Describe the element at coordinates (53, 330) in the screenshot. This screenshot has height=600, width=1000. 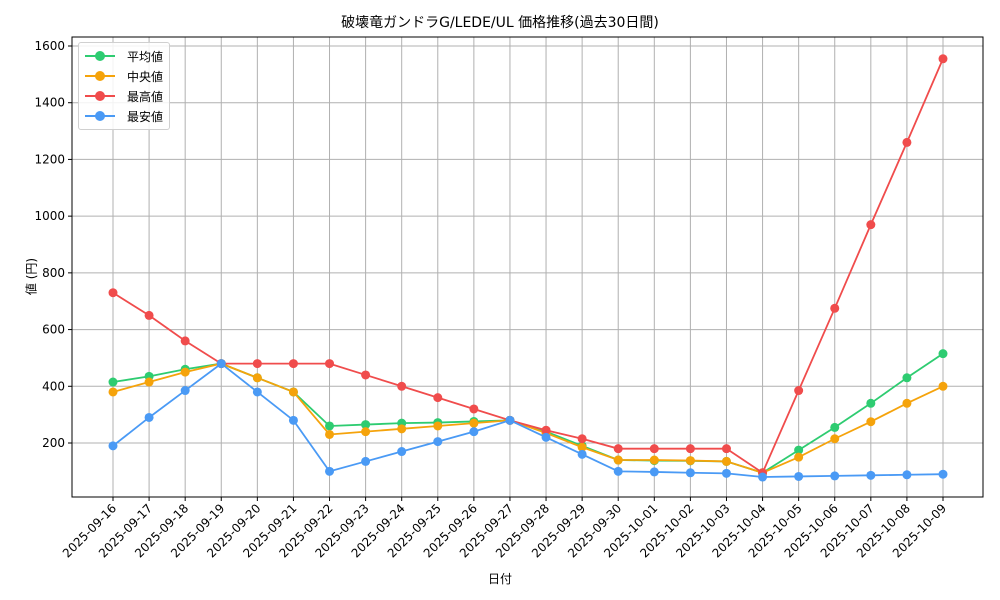
I see `y-tick-label: 600` at that location.